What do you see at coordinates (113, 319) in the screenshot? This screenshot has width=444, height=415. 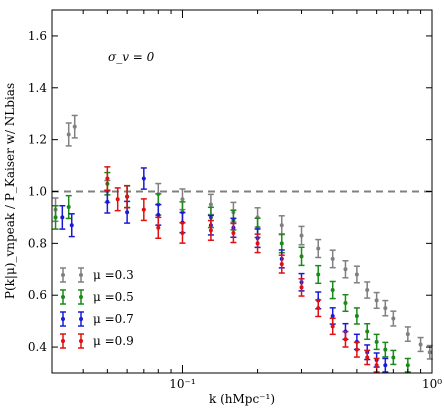 I see `legend-label: μ =0.7` at bounding box center [113, 319].